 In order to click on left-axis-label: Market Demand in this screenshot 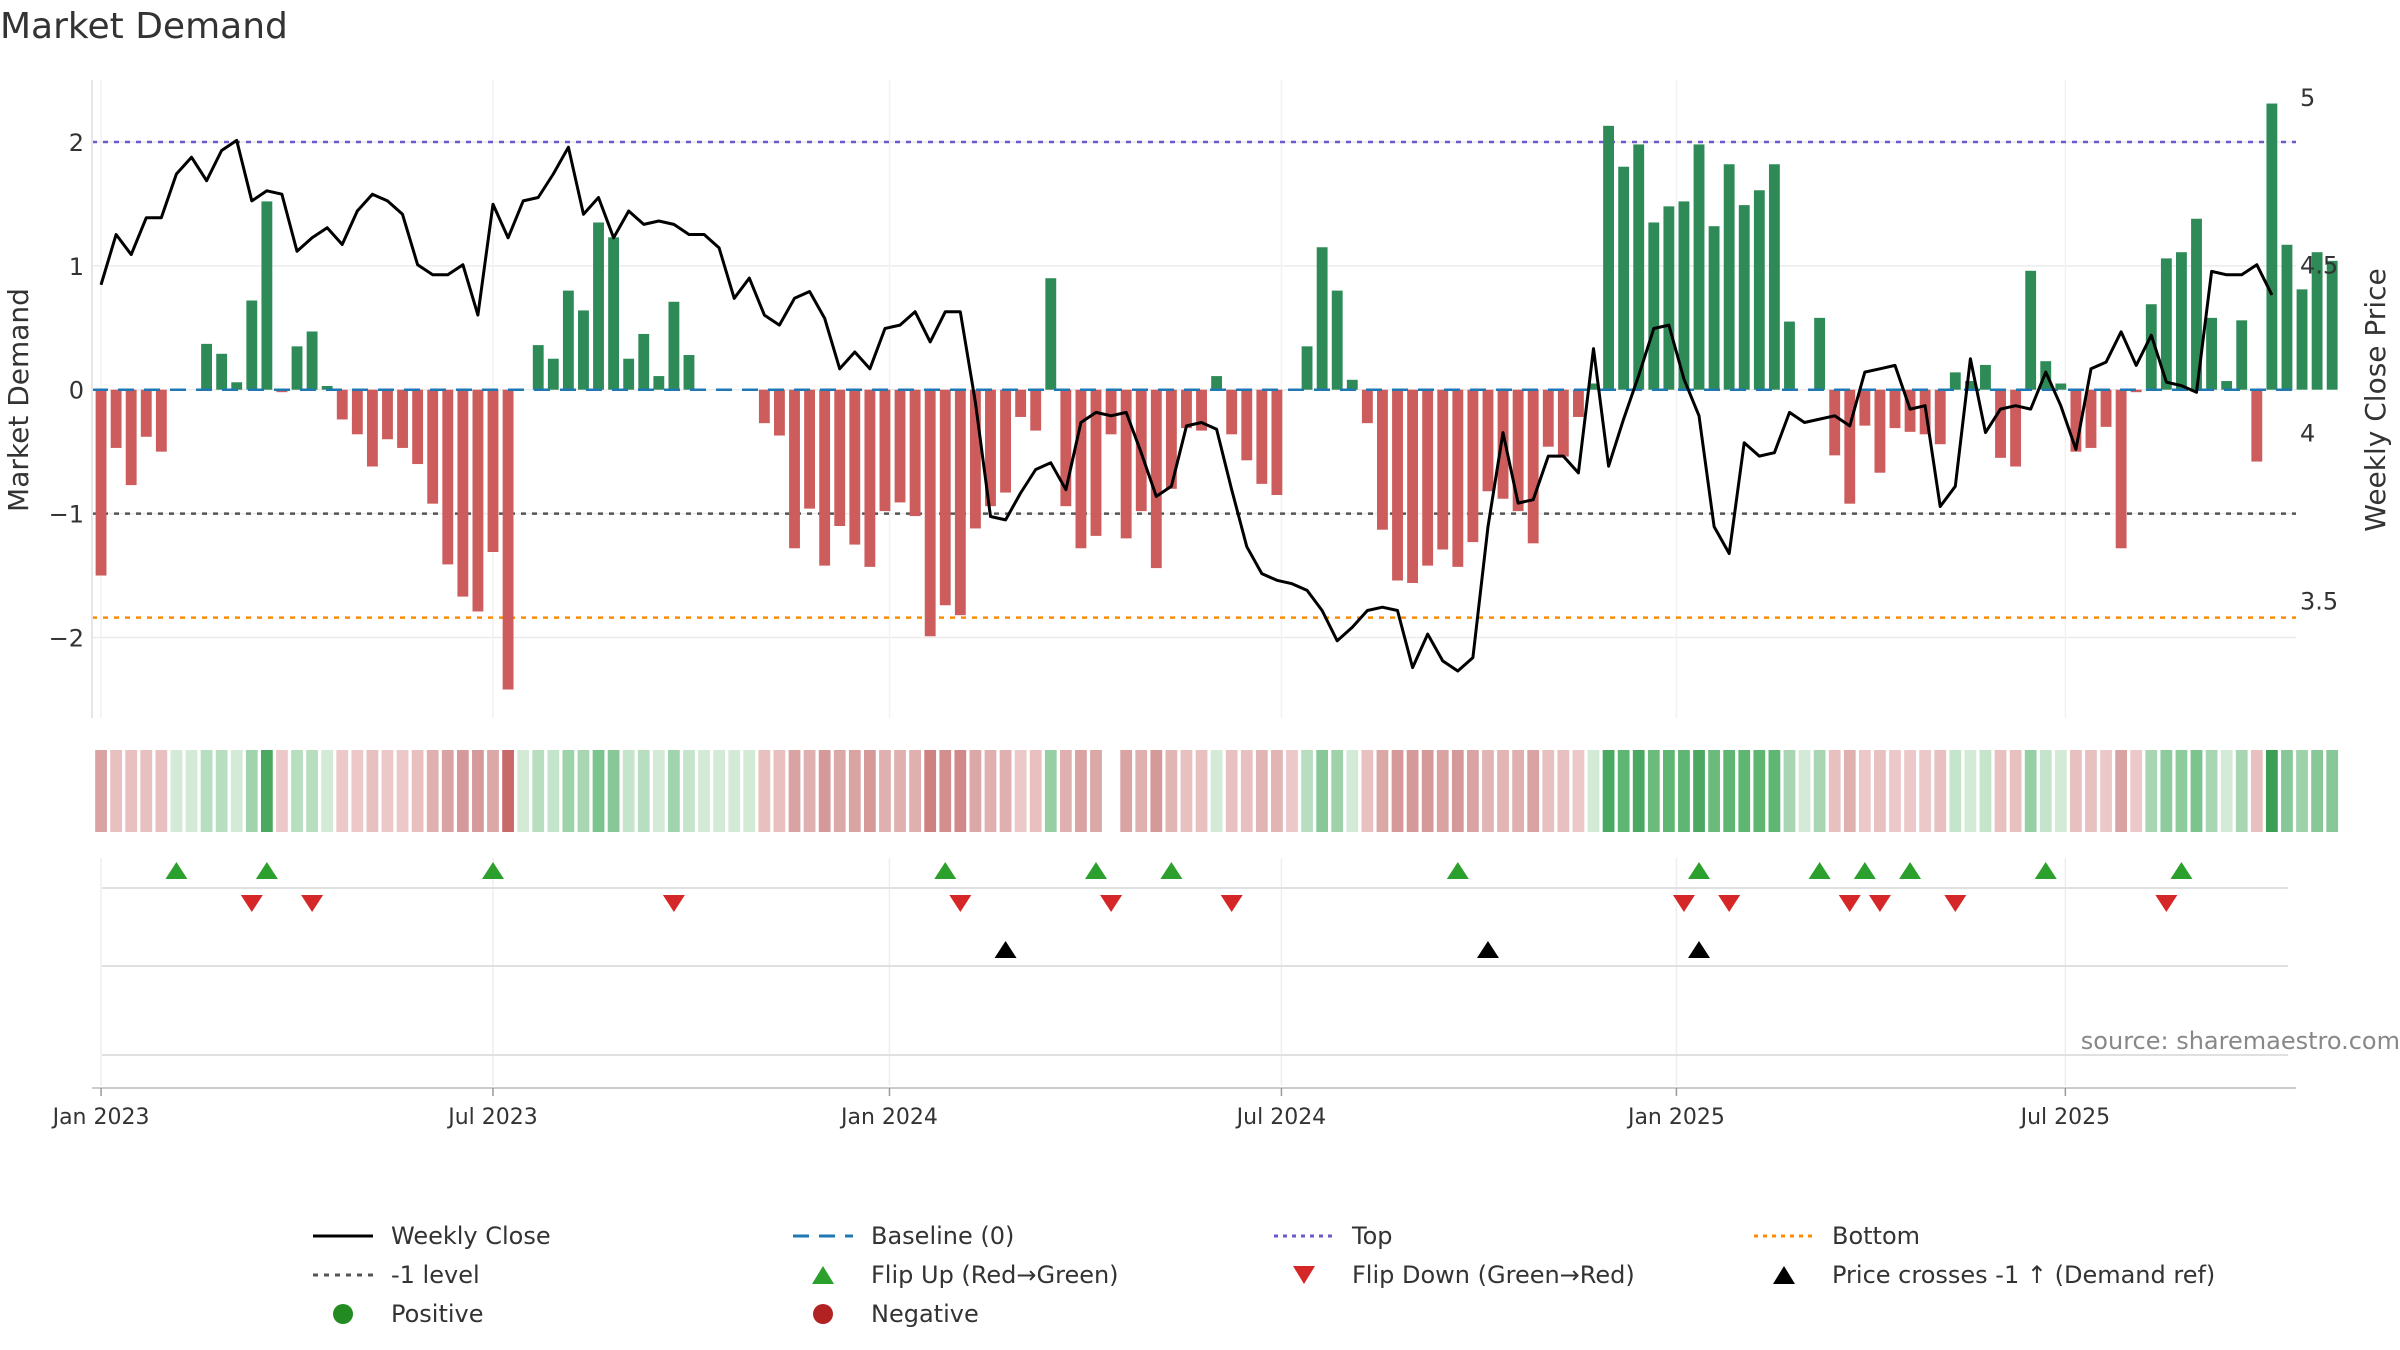, I will do `click(18, 400)`.